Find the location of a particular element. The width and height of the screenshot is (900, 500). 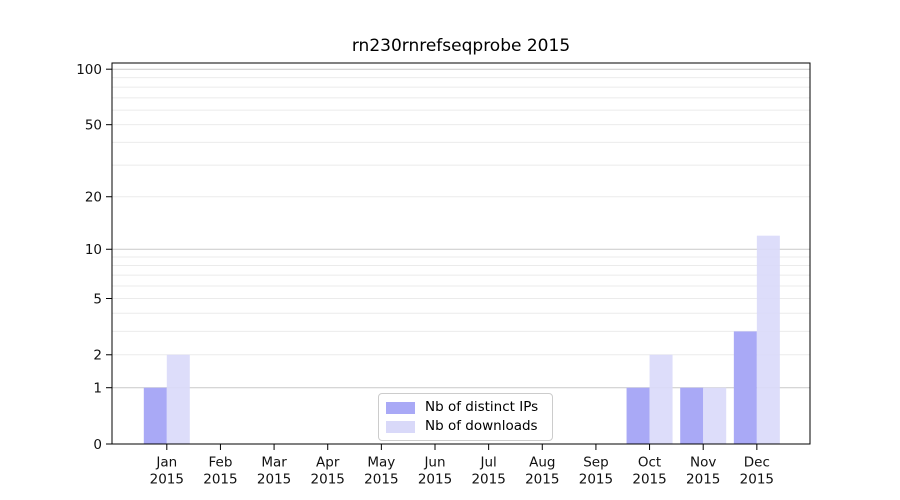

y-tick-label: 0 is located at coordinates (97, 445).